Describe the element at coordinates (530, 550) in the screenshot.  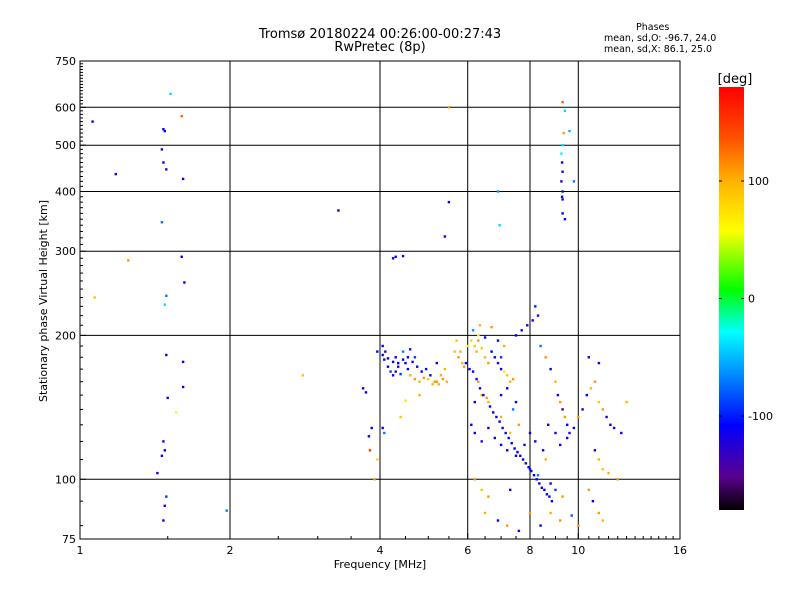
I see `x-tick-label: 8` at that location.